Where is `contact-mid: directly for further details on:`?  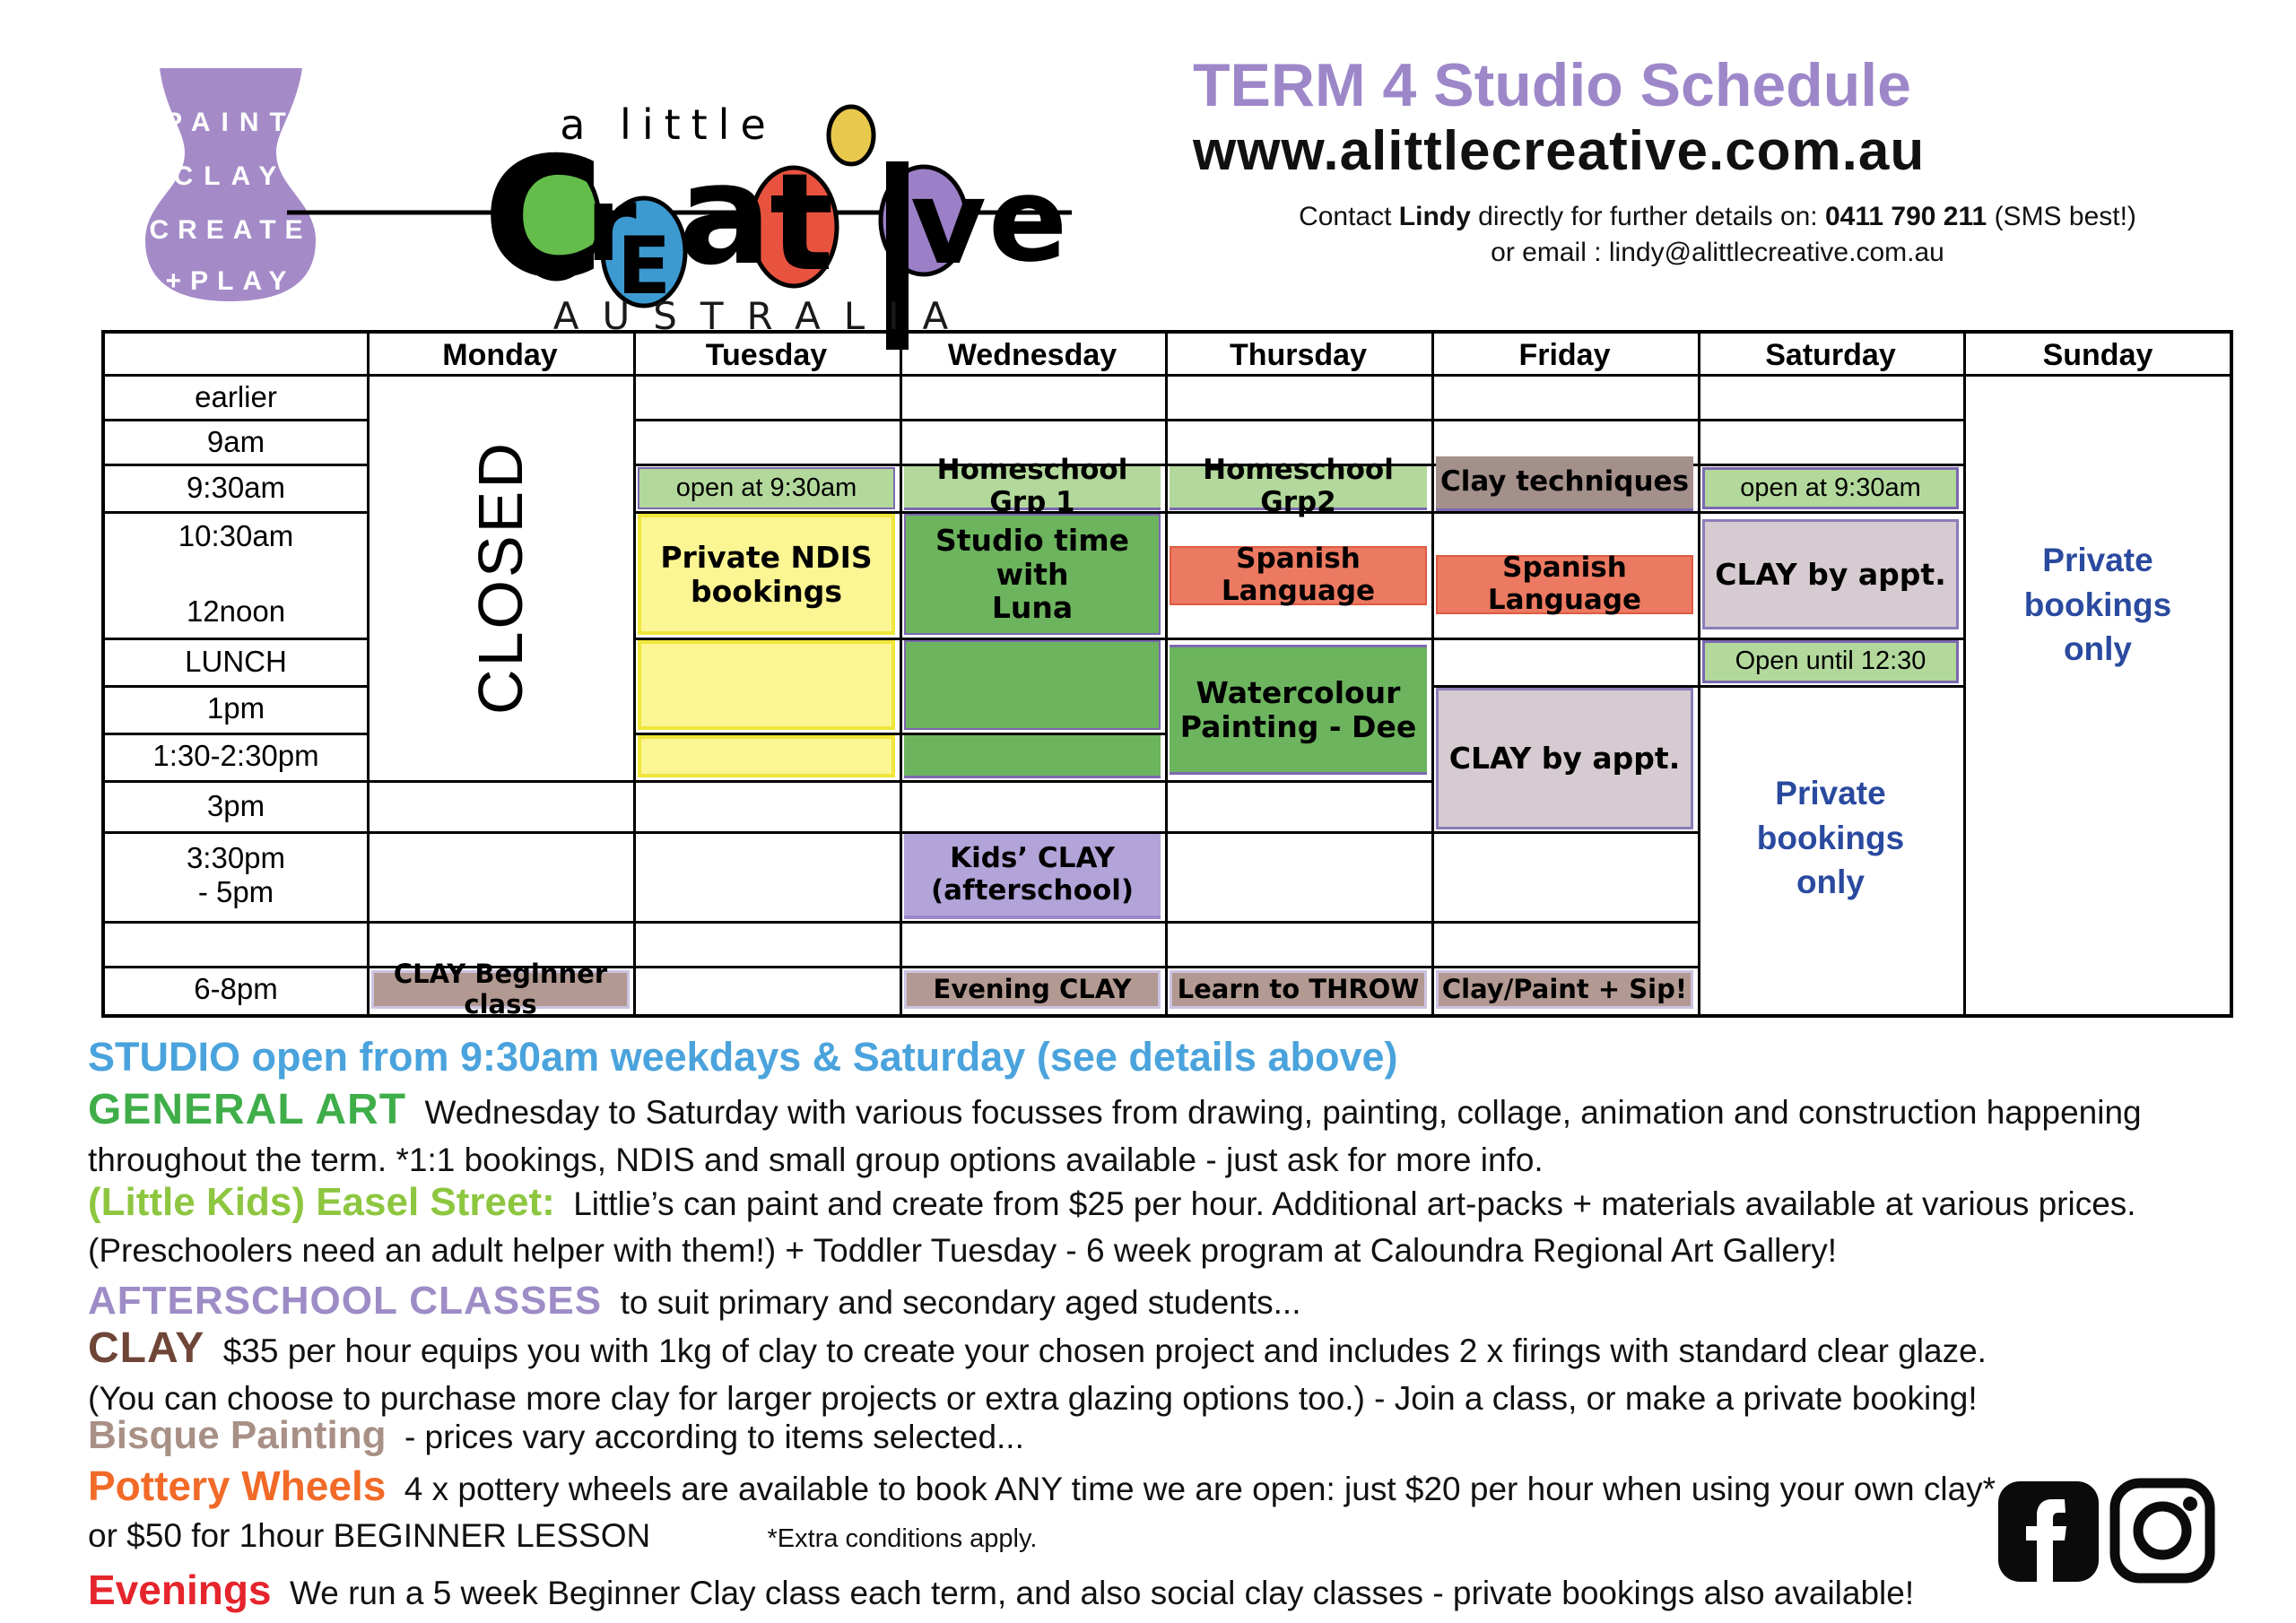
contact-mid: directly for further details on: is located at coordinates (1648, 216).